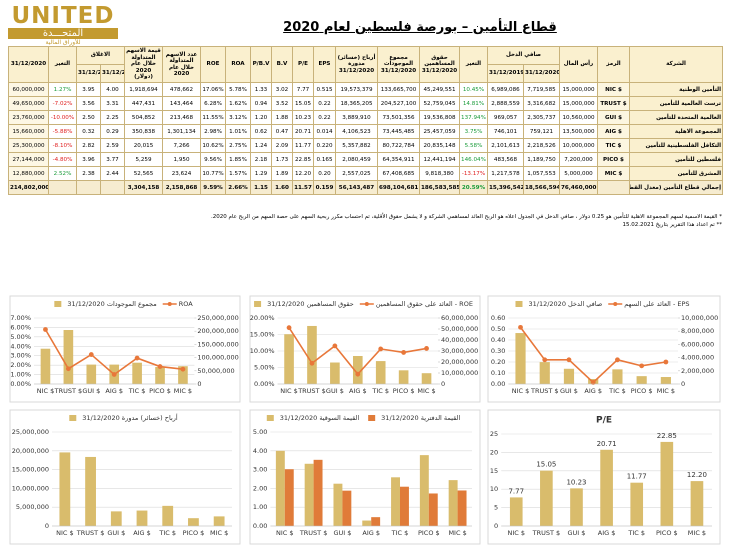  Describe the element at coordinates (613, 89) in the screenshot. I see `table-cell: NIC $` at that location.